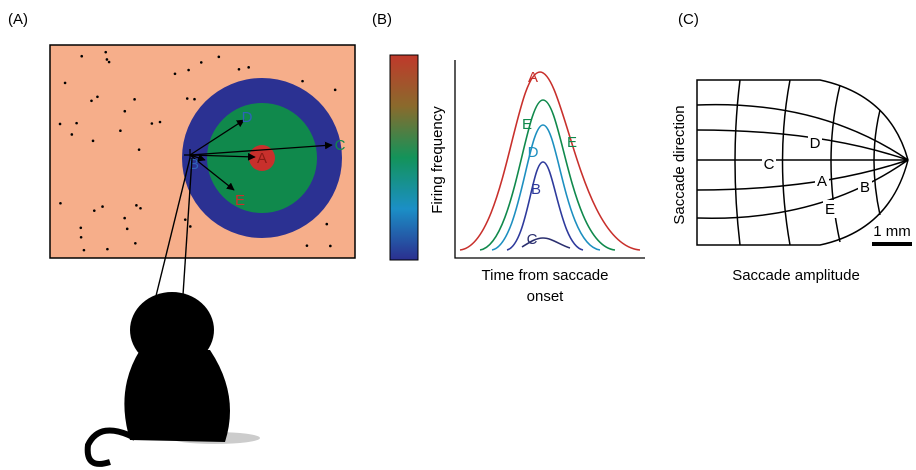  What do you see at coordinates (865, 187) in the screenshot?
I see `site-label: B` at bounding box center [865, 187].